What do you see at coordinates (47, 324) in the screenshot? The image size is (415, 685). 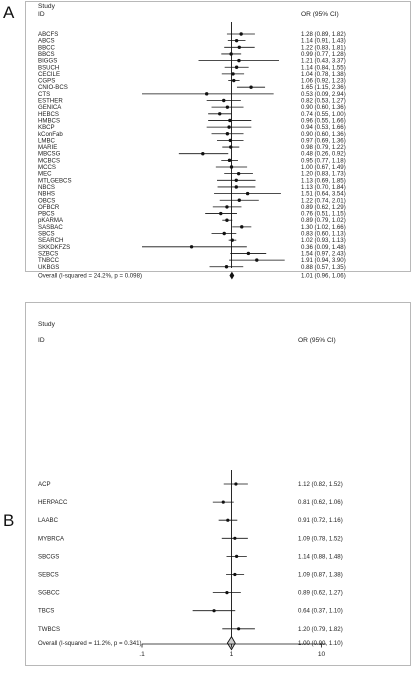 I see `panel-b-study-header: Study` at bounding box center [47, 324].